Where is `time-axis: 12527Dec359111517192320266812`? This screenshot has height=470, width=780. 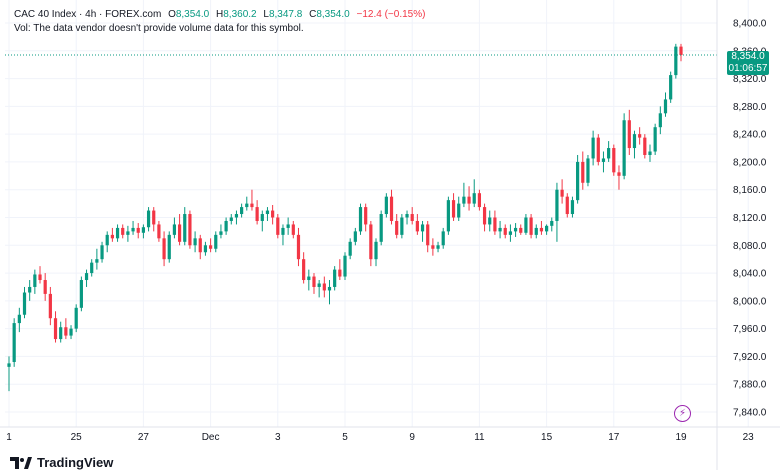 time-axis: 12527Dec359111517192320266812 is located at coordinates (393, 437).